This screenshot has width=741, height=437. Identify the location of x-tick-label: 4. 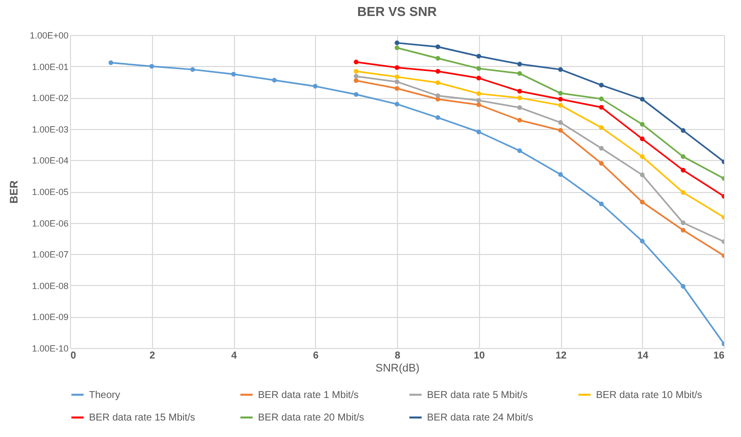
(234, 356).